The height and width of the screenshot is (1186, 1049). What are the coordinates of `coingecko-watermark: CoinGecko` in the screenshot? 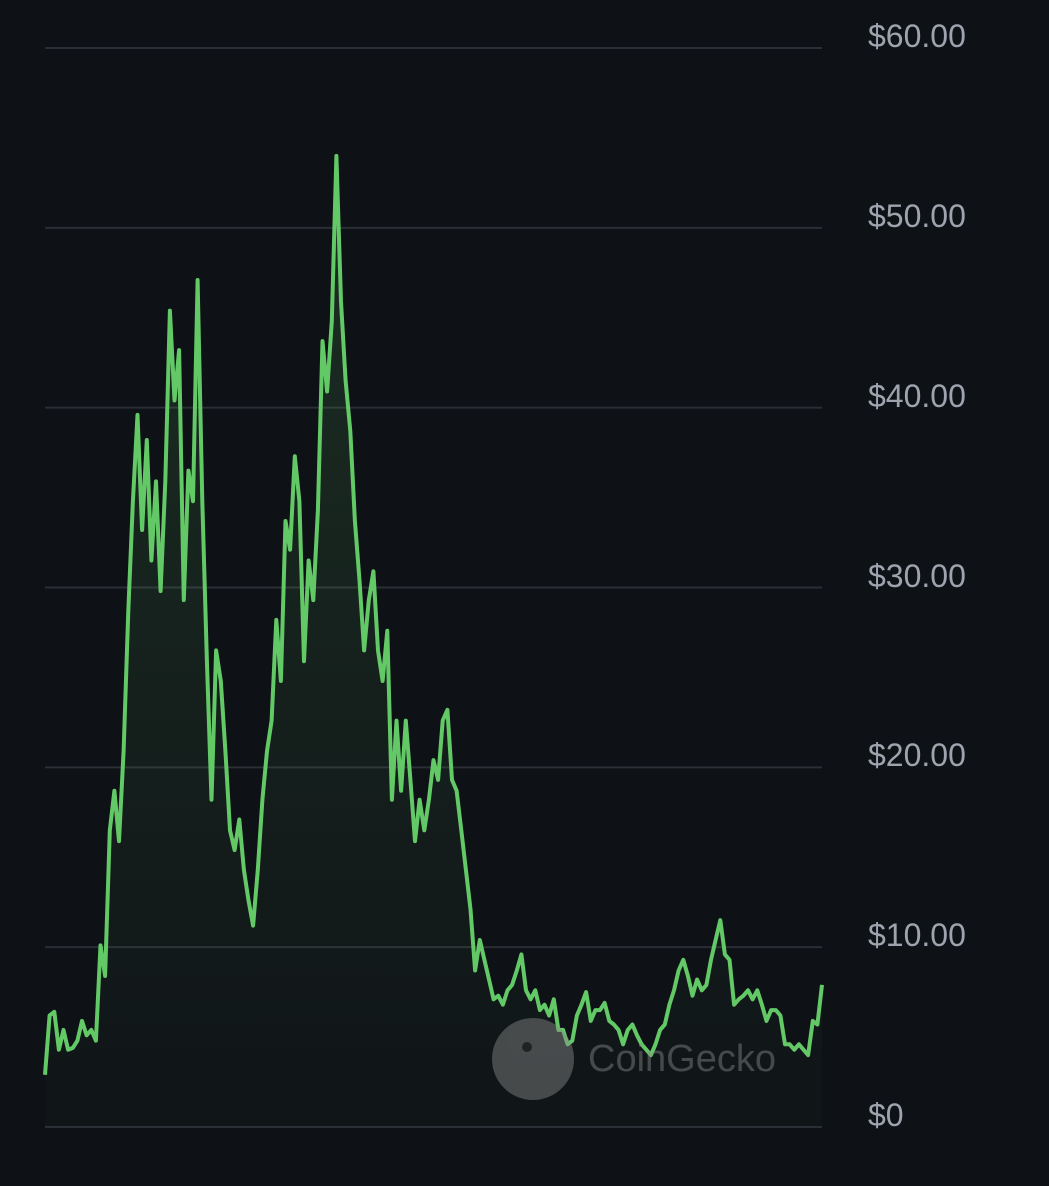 It's located at (634, 1059).